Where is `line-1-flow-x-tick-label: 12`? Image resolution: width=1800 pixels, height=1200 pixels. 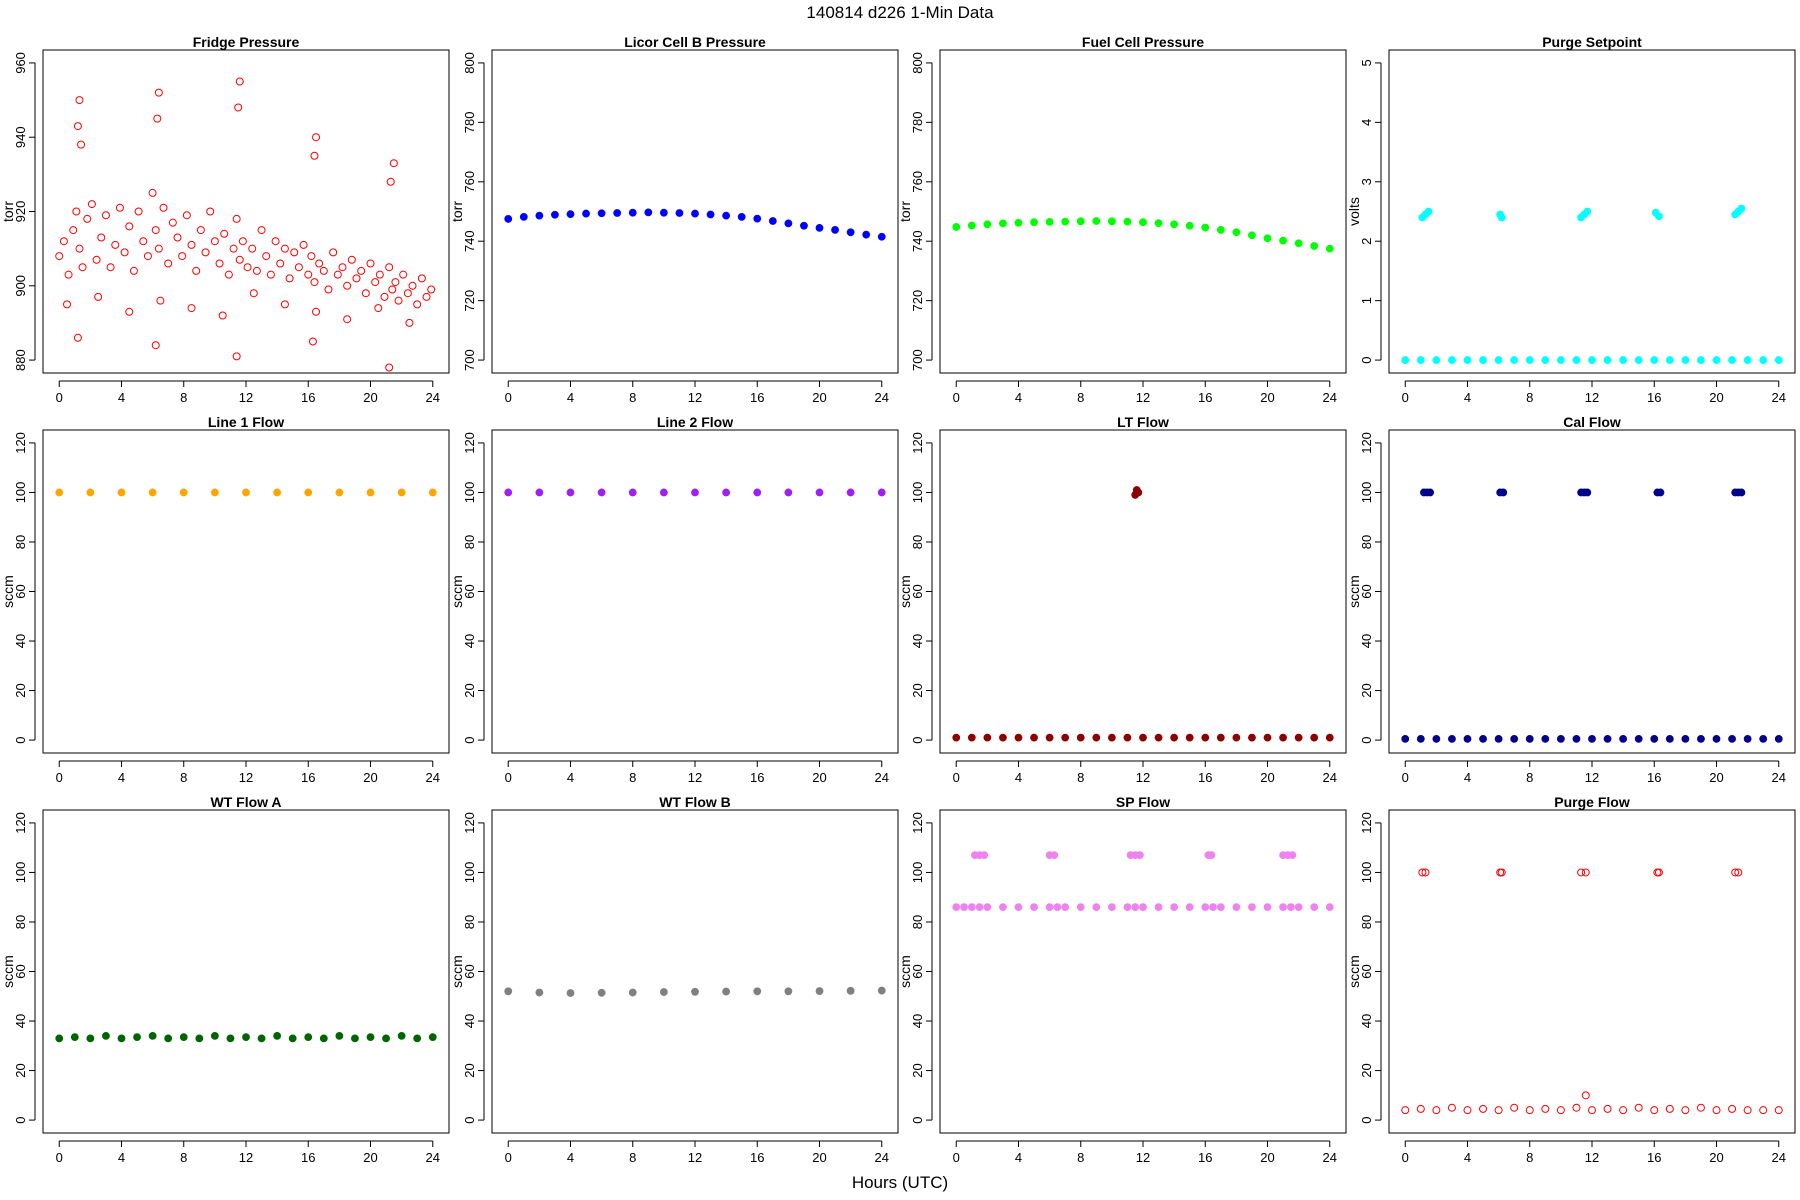
line-1-flow-x-tick-label: 12 is located at coordinates (246, 777).